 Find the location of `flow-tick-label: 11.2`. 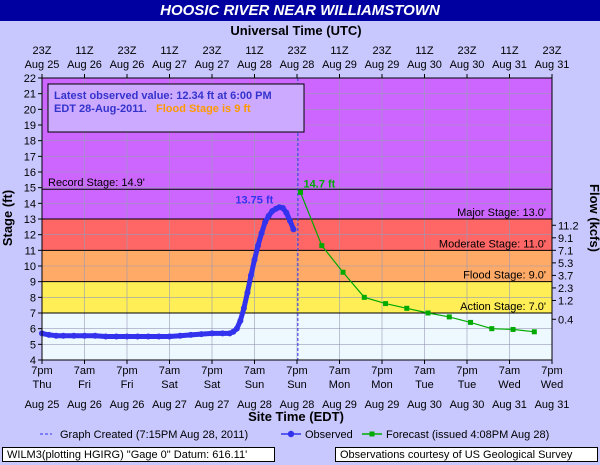

flow-tick-label: 11.2 is located at coordinates (568, 226).